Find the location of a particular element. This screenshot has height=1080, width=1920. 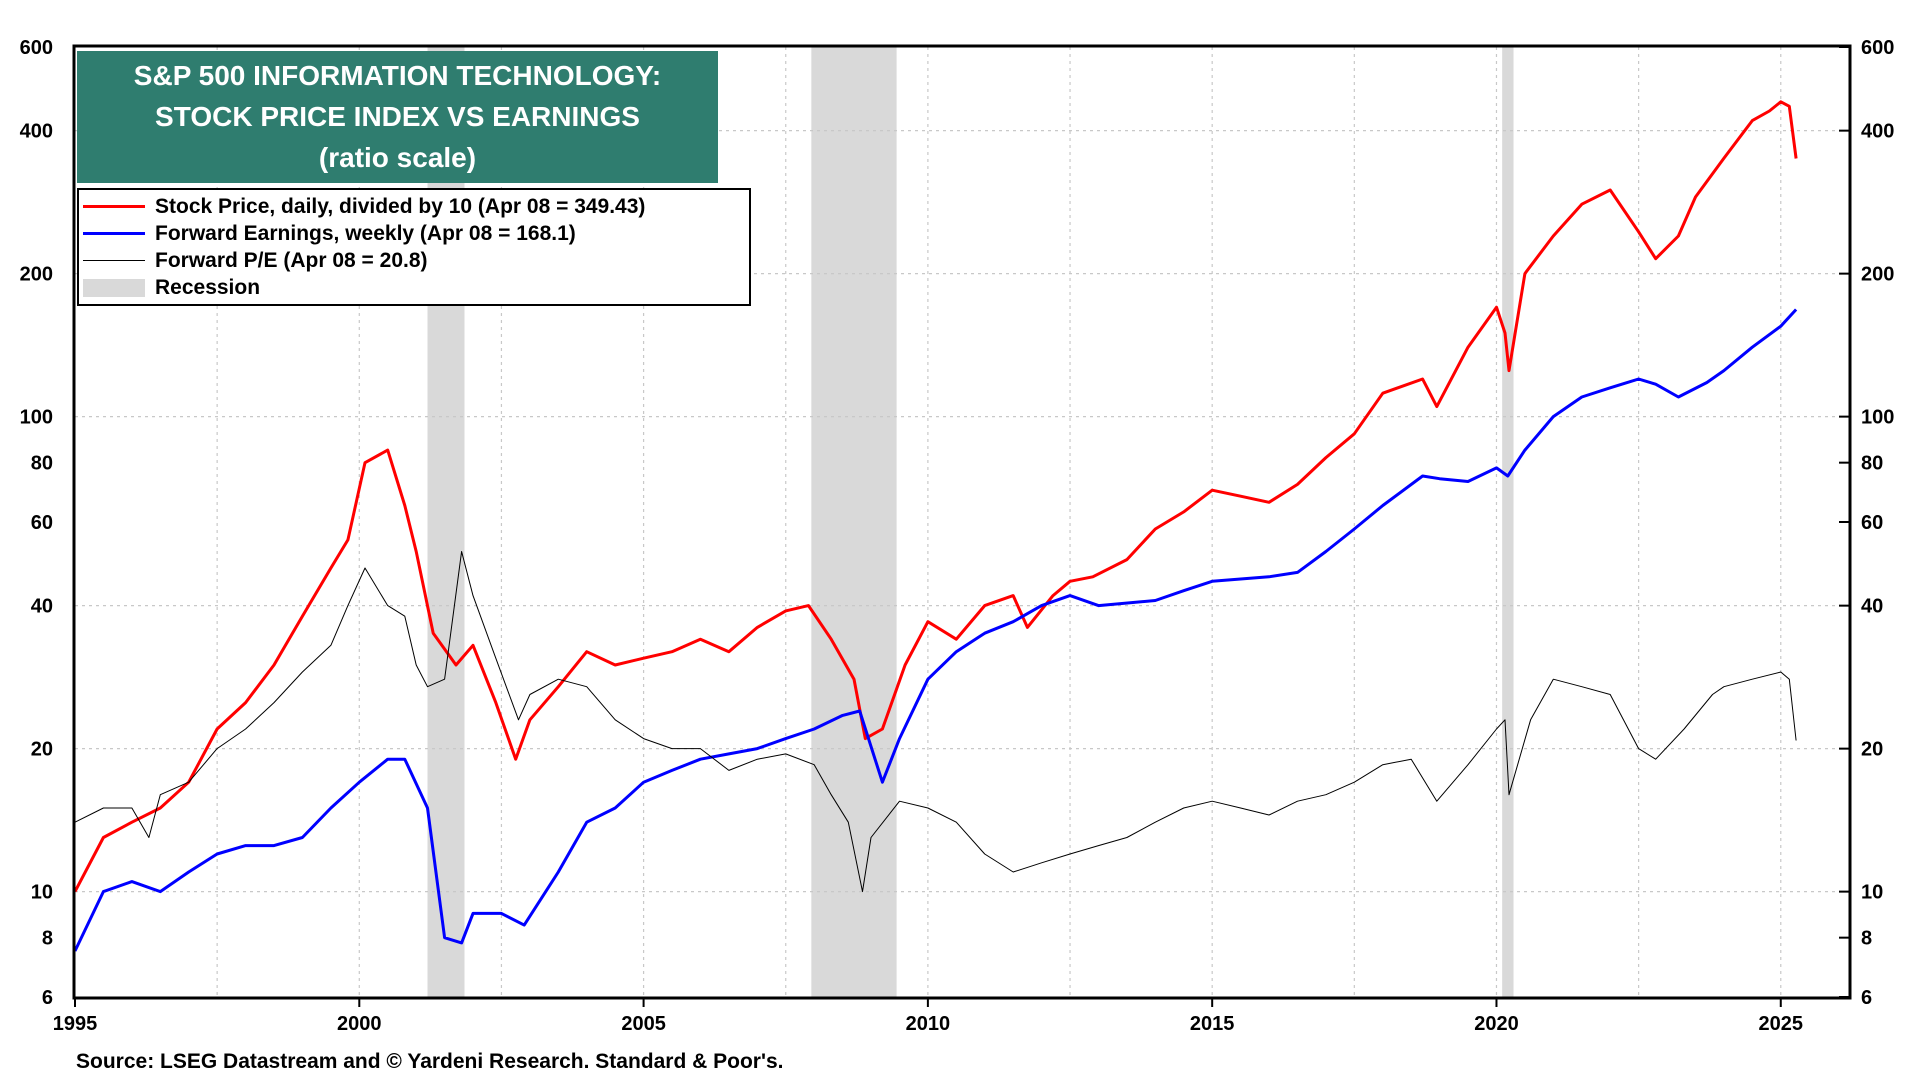

chart-title-line-2: STOCK PRICE INDEX VS EARNINGS is located at coordinates (397, 116).